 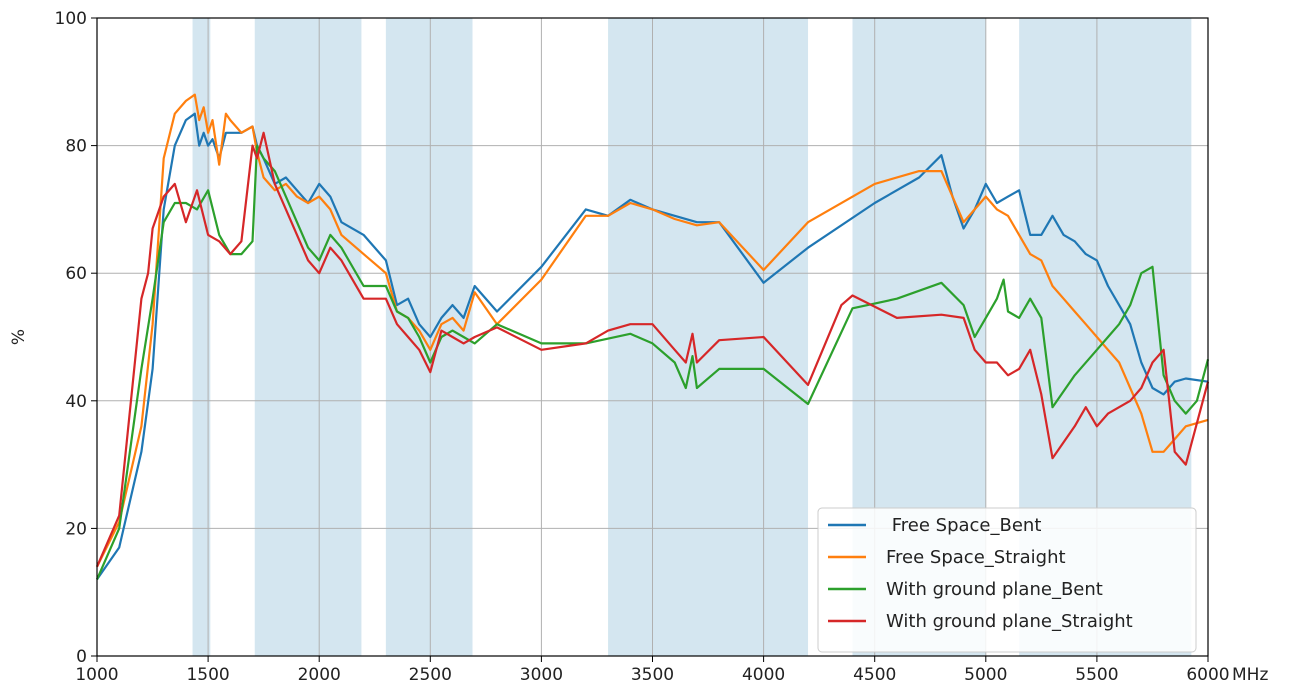 What do you see at coordinates (1207, 675) in the screenshot?
I see `x-tick-label: 6000` at bounding box center [1207, 675].